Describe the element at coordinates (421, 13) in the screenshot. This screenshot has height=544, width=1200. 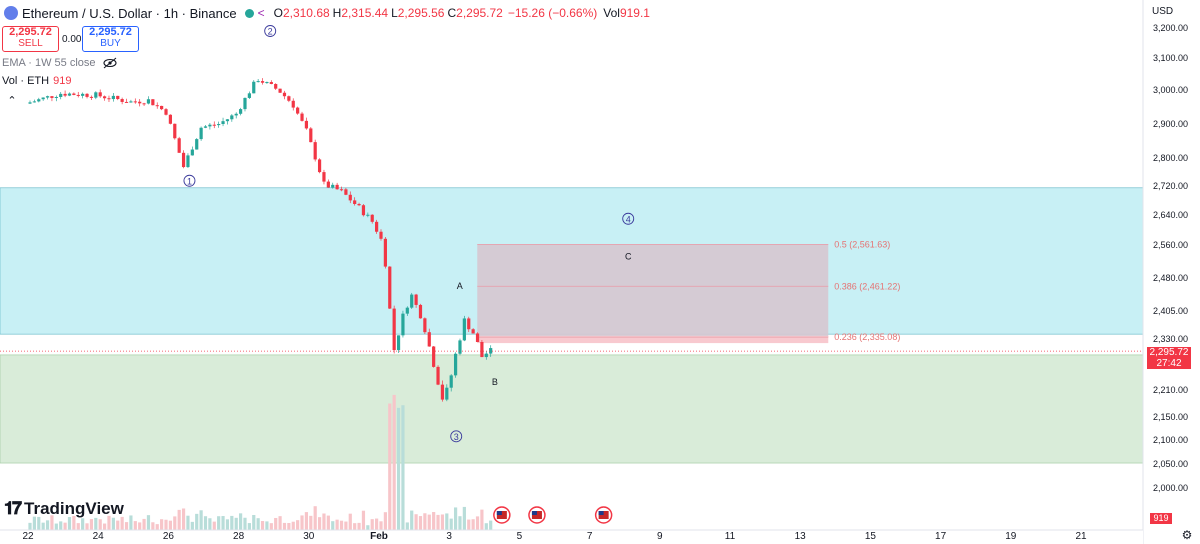
I see `low-value: 2,295.56` at that location.